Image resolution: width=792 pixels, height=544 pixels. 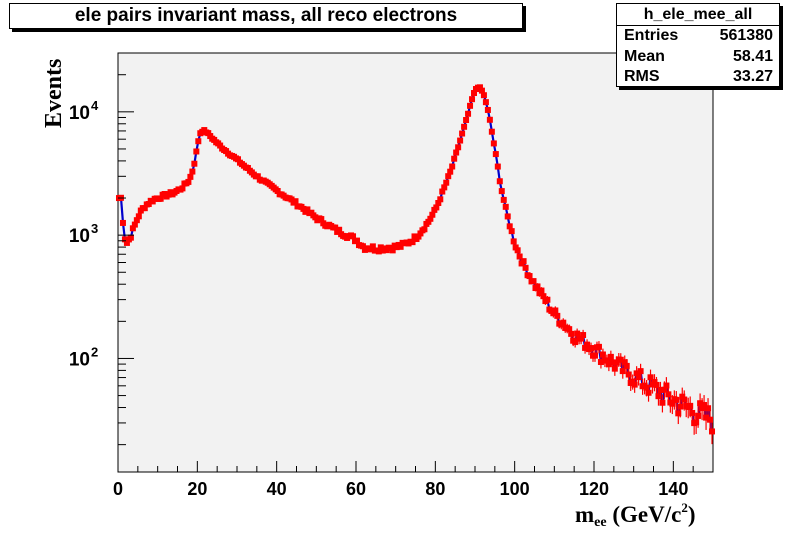 I want to click on y-tick-exponent: 2, so click(x=94, y=351).